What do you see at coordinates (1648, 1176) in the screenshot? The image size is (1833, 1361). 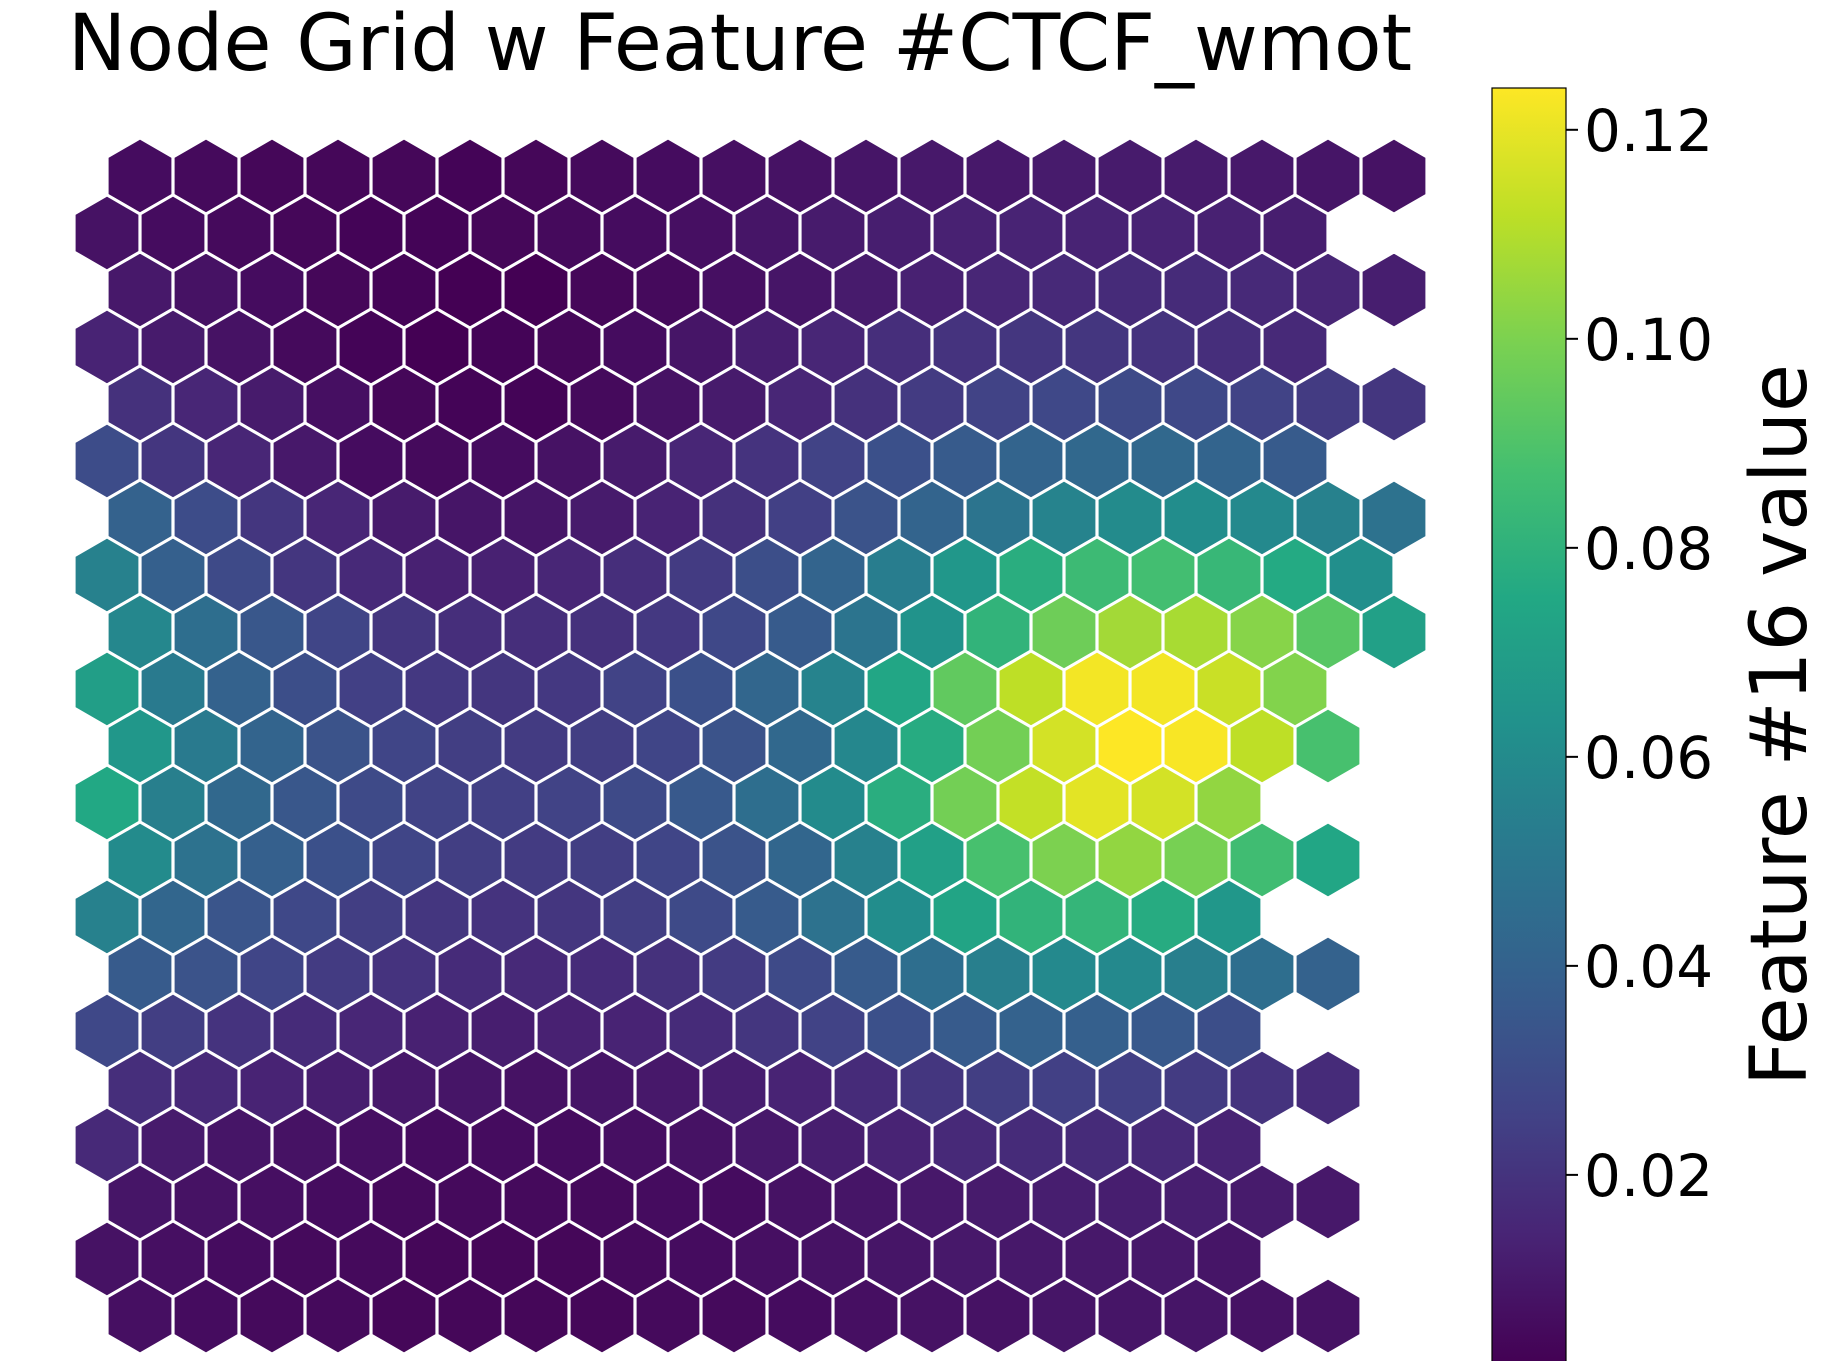 I see `colorbar-tick-label: 0.02` at bounding box center [1648, 1176].